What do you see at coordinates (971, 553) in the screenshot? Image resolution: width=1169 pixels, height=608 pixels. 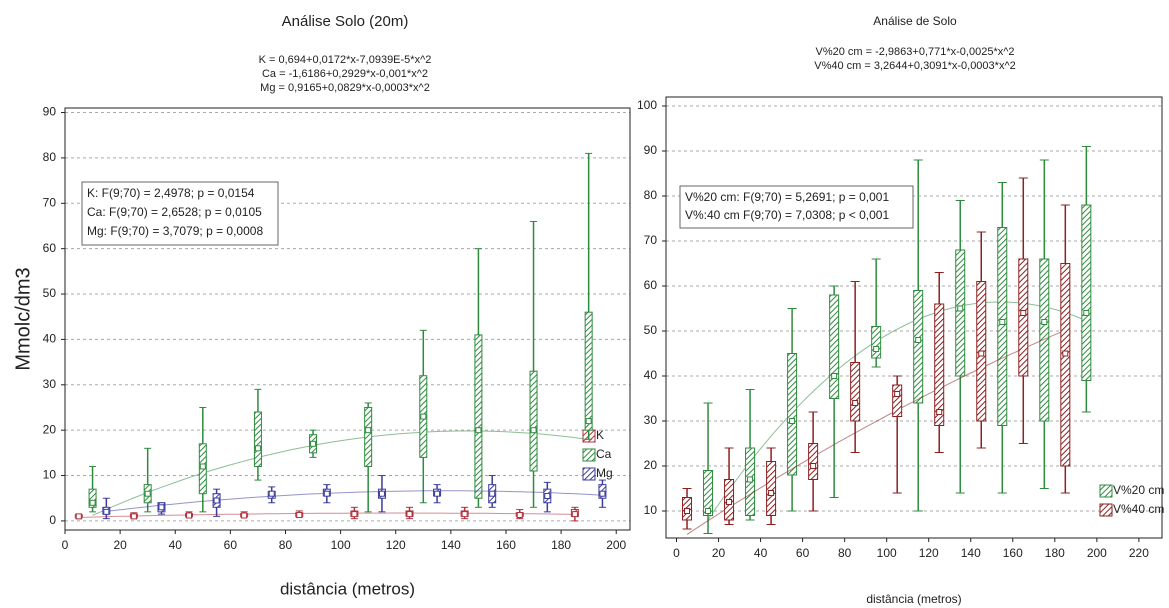 I see `x-tick-label: 140` at bounding box center [971, 553].